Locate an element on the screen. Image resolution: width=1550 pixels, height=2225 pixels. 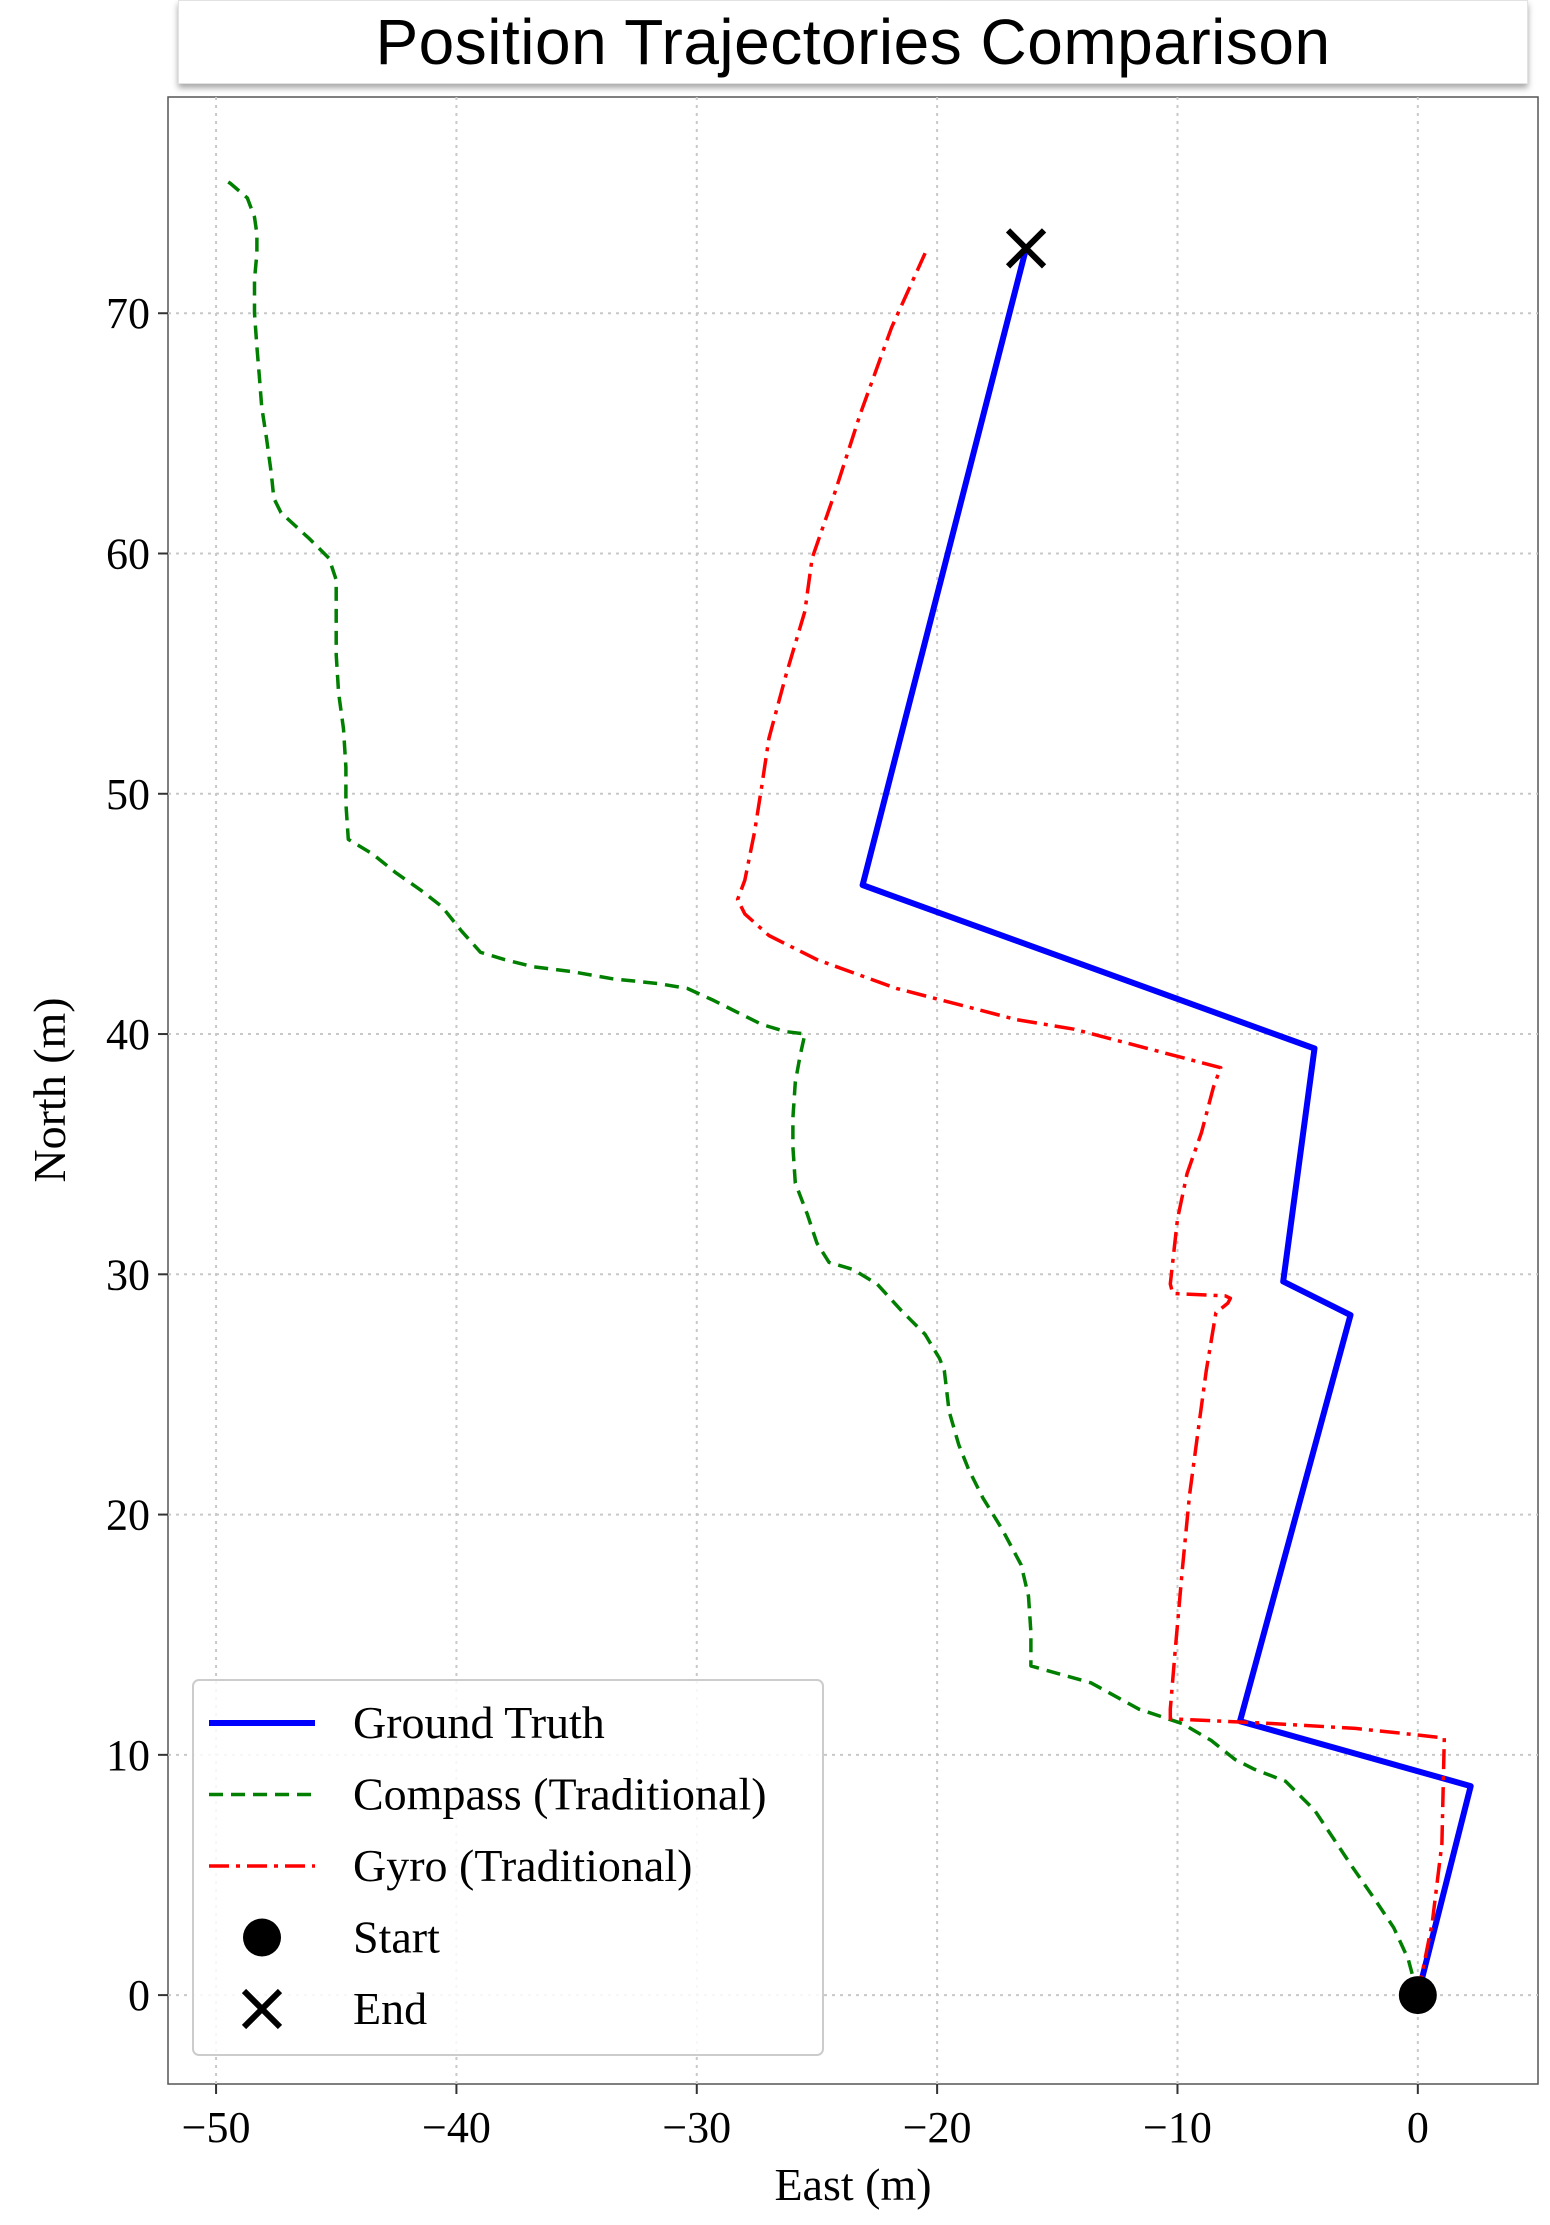
end-marker is located at coordinates (1026, 248).